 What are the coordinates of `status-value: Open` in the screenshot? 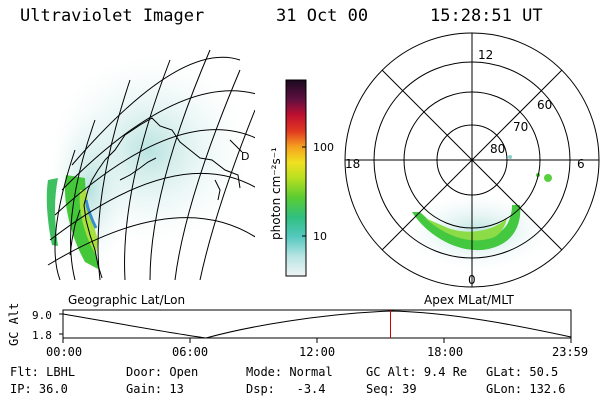 It's located at (184, 372).